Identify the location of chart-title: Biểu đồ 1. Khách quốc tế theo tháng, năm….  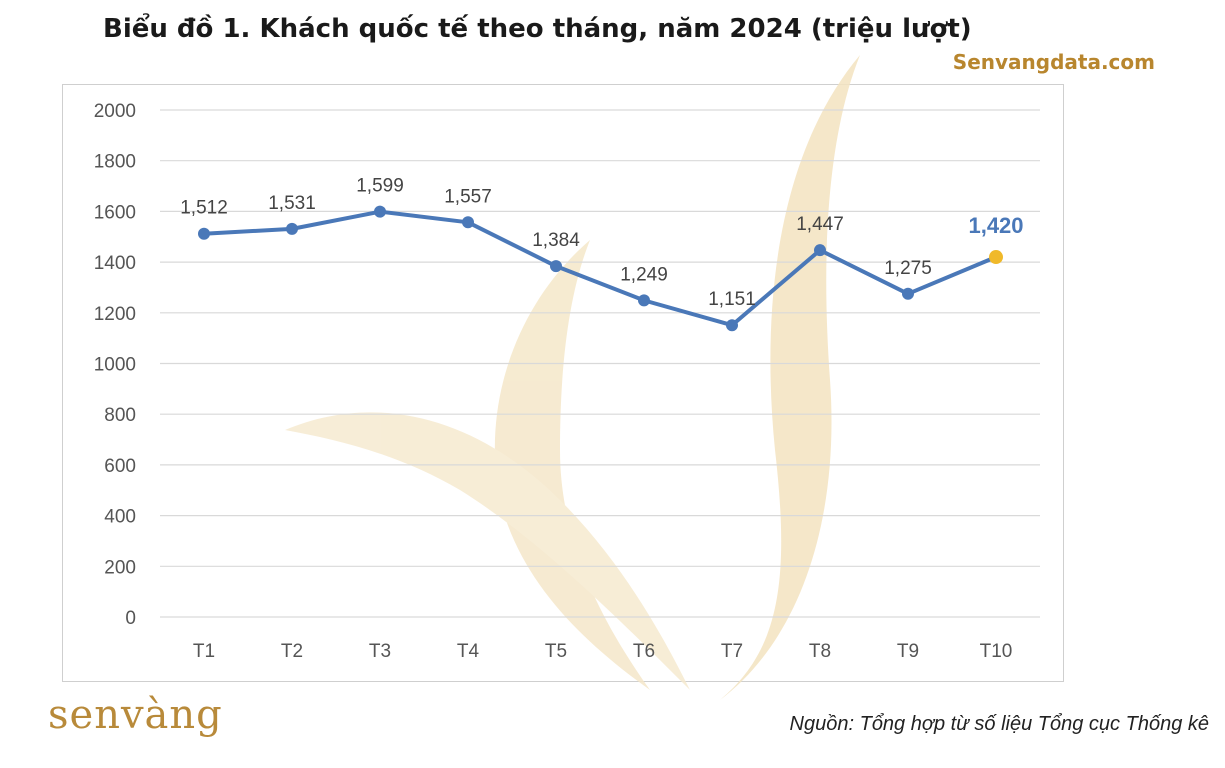
(537, 29).